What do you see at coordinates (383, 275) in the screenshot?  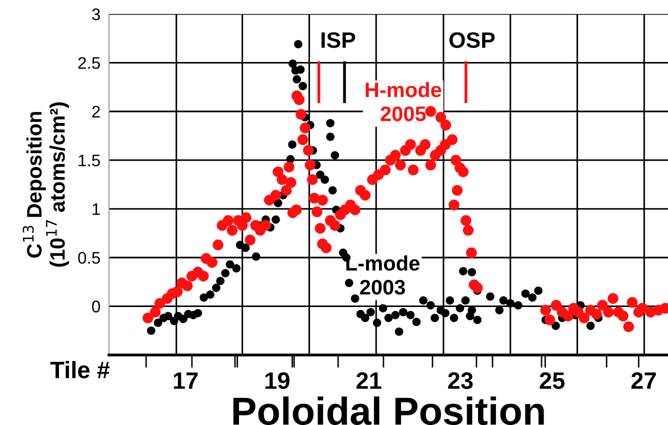 I see `series-label: L-mode 2003` at bounding box center [383, 275].